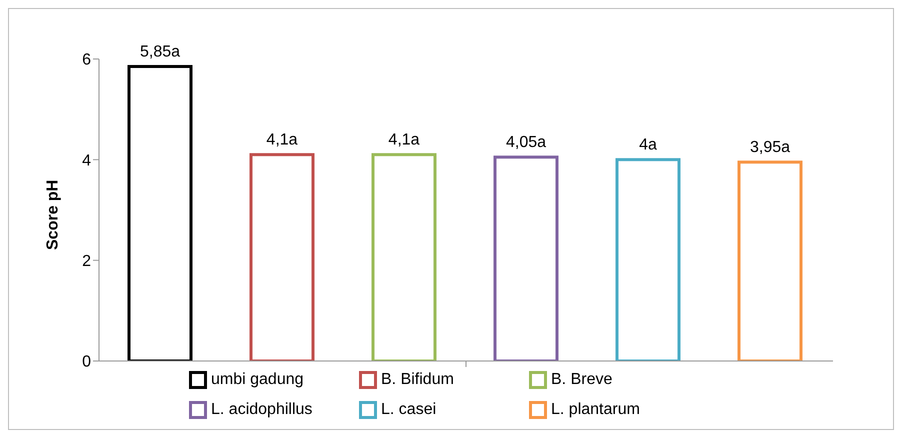  I want to click on y-tick-label: 4, so click(87, 161).